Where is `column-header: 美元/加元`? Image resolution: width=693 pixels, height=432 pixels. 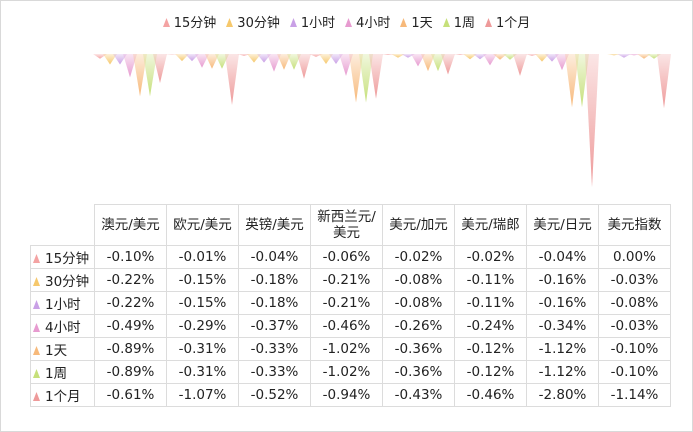
column-header: 美元/加元 is located at coordinates (418, 225).